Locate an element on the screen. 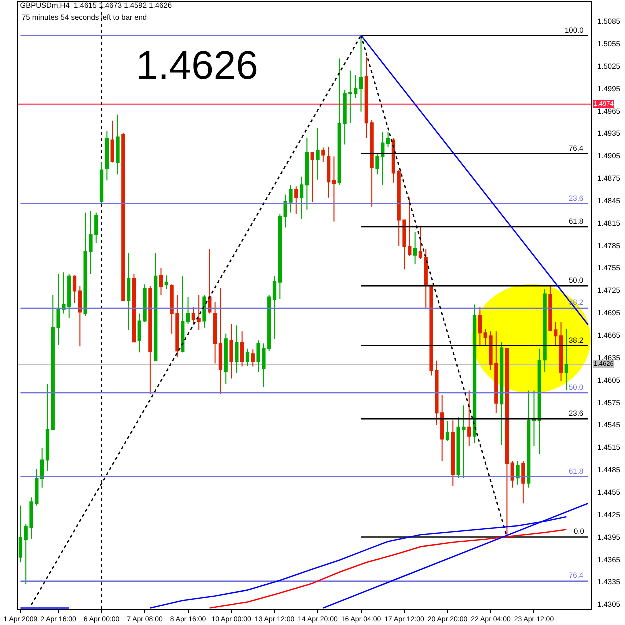  annotation: 1.4626 is located at coordinates (197, 66).